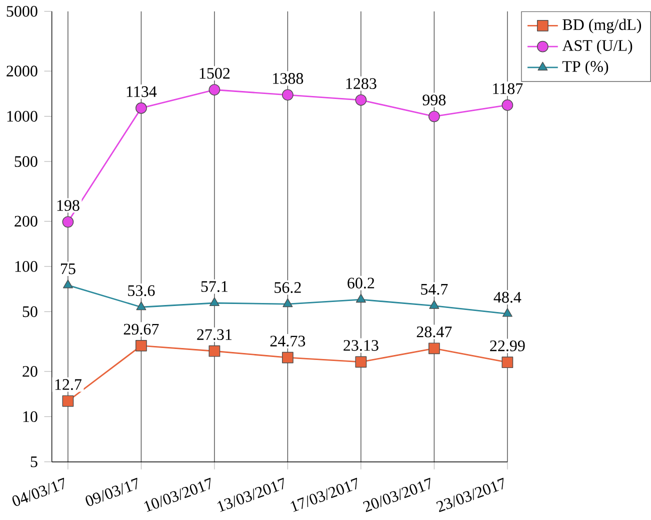  I want to click on data-label: 12.7, so click(68, 384).